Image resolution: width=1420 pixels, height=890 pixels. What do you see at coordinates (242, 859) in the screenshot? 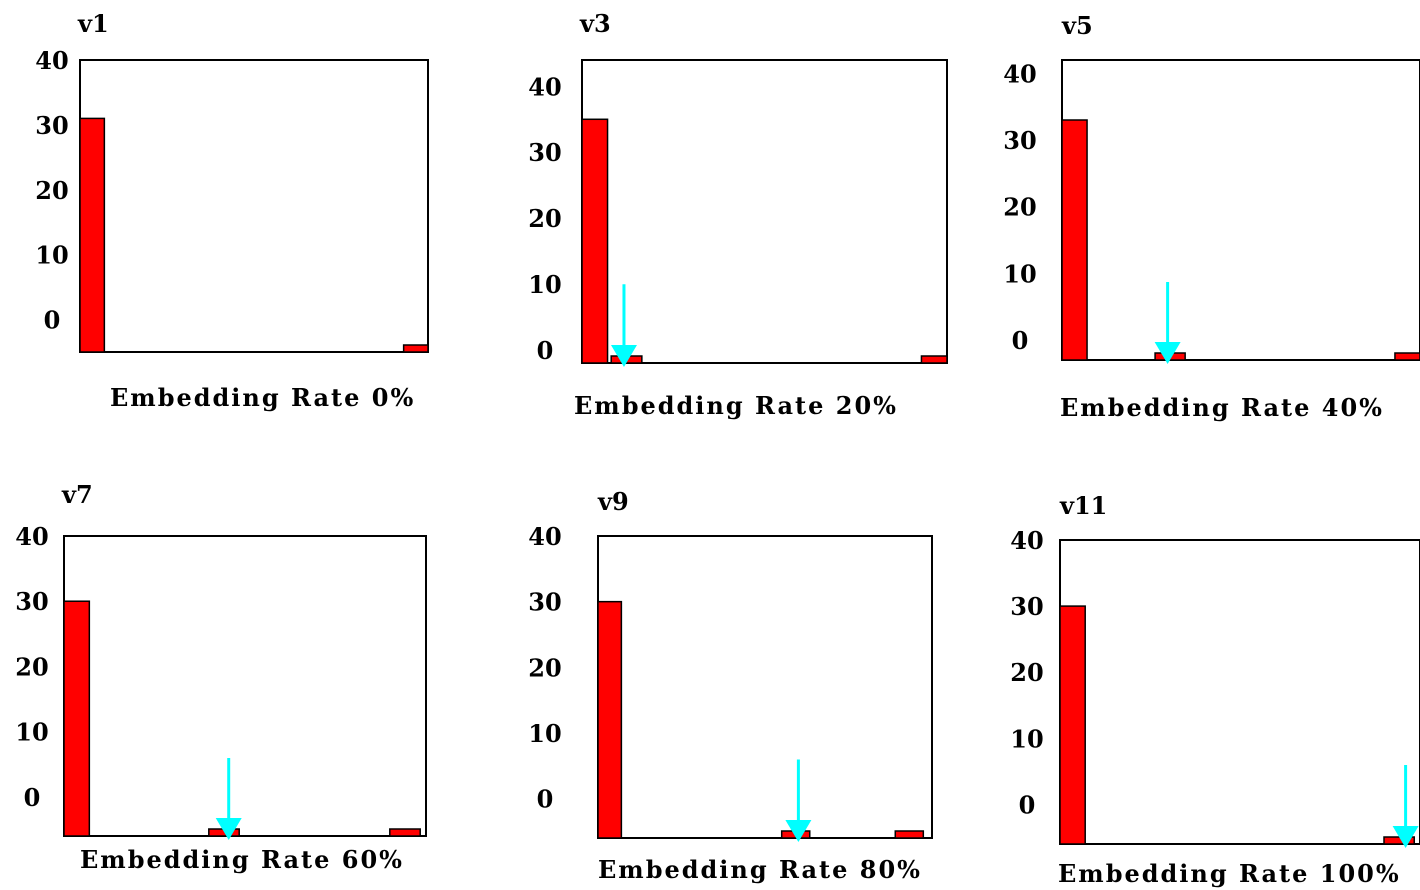
I see `x-axis-caption: Embedding Rate 60%` at bounding box center [242, 859].